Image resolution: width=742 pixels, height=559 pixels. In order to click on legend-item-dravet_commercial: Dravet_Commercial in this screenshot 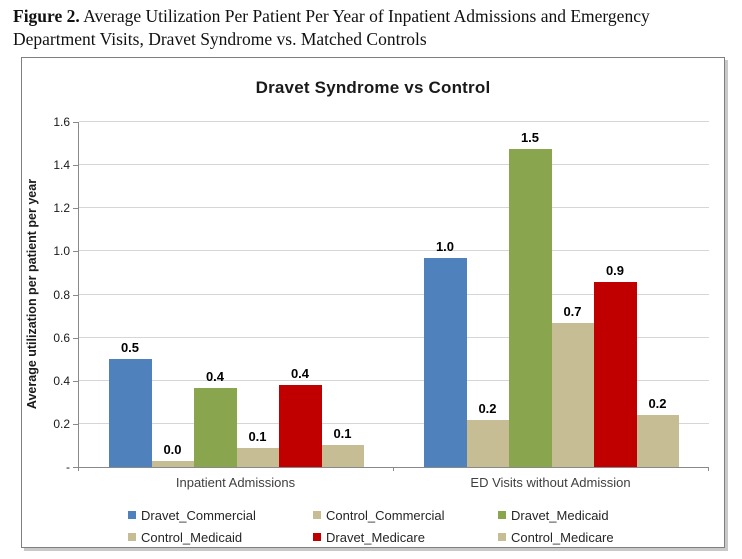, I will do `click(192, 515)`.